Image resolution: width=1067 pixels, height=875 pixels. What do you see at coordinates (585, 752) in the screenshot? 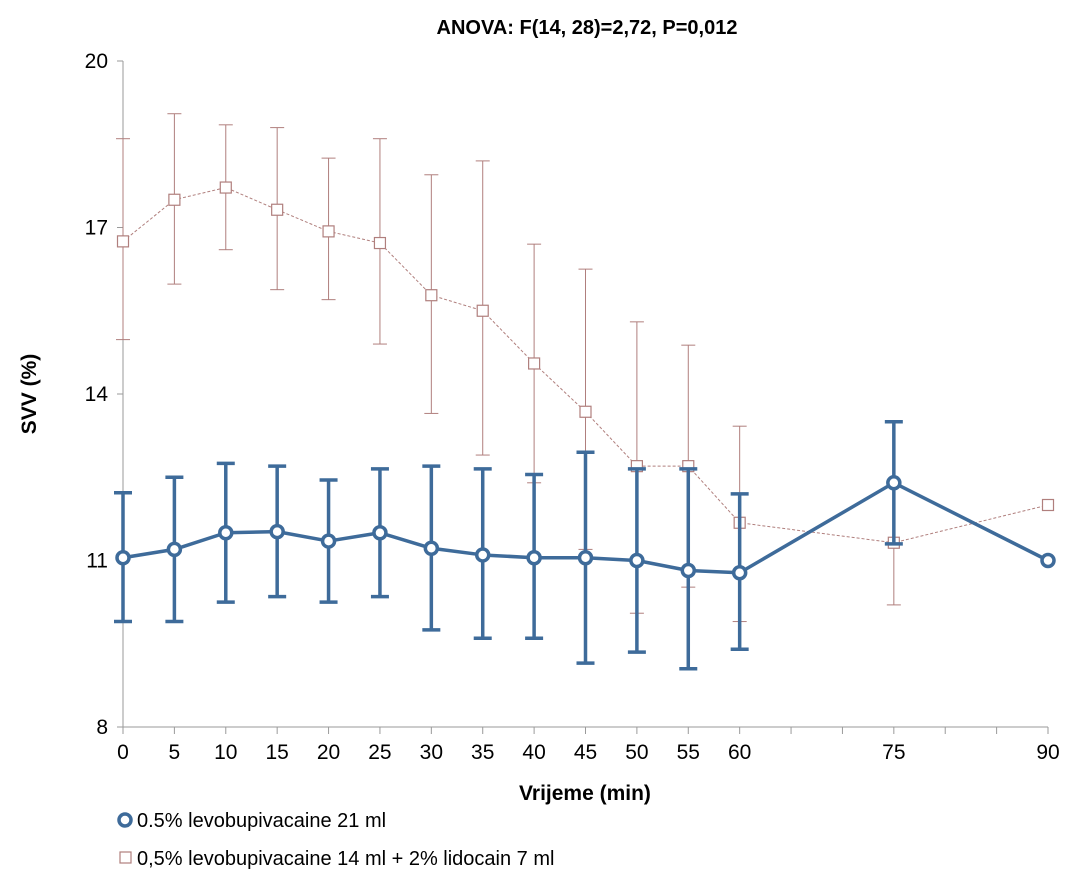
I see `x-tick-label: 45` at bounding box center [585, 752].